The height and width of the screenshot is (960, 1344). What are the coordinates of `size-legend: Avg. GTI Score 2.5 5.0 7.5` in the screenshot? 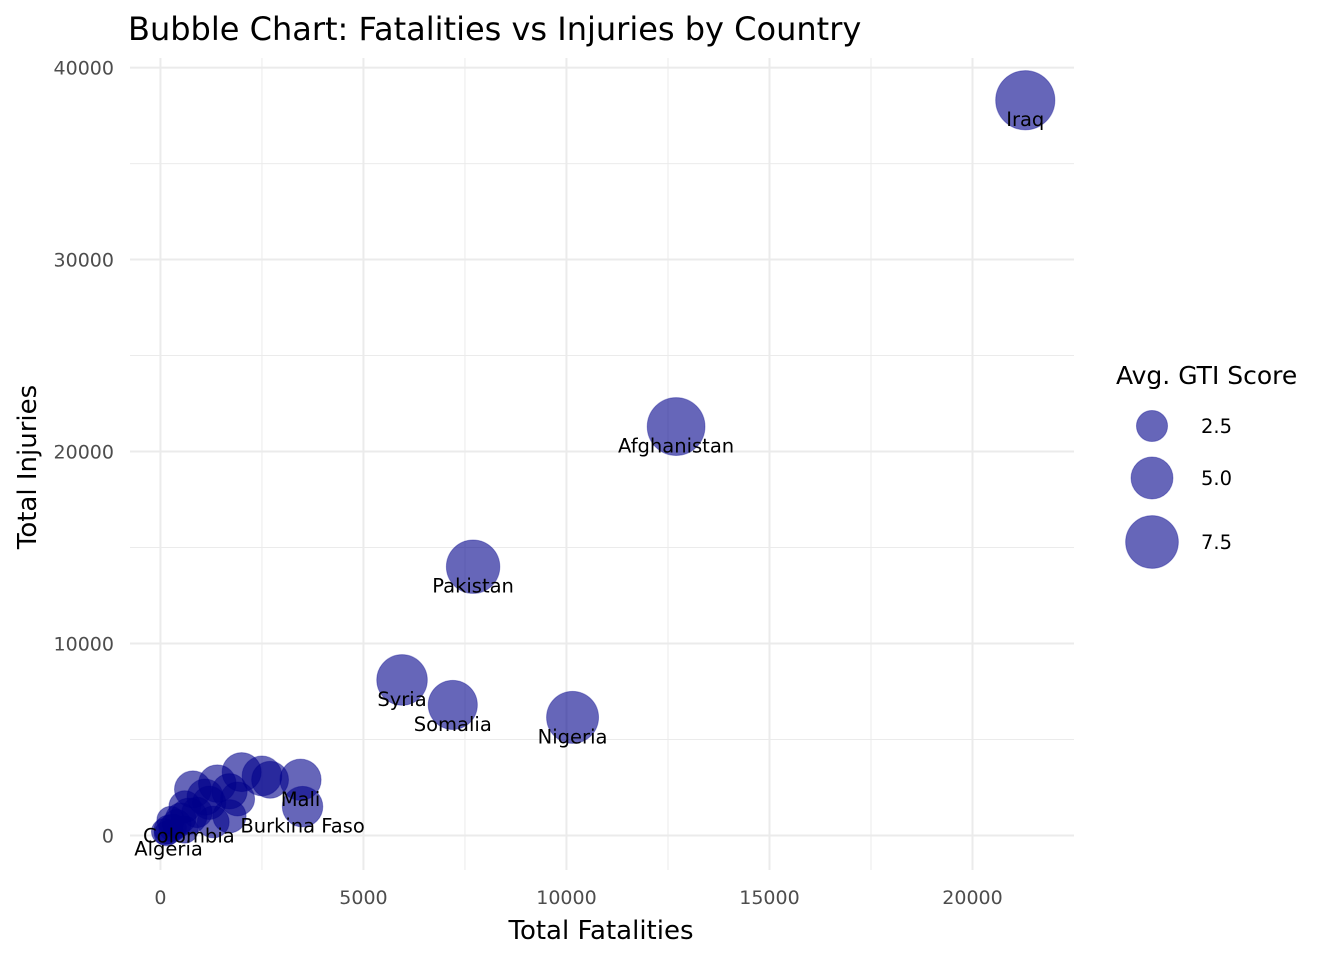 It's located at (1206, 465).